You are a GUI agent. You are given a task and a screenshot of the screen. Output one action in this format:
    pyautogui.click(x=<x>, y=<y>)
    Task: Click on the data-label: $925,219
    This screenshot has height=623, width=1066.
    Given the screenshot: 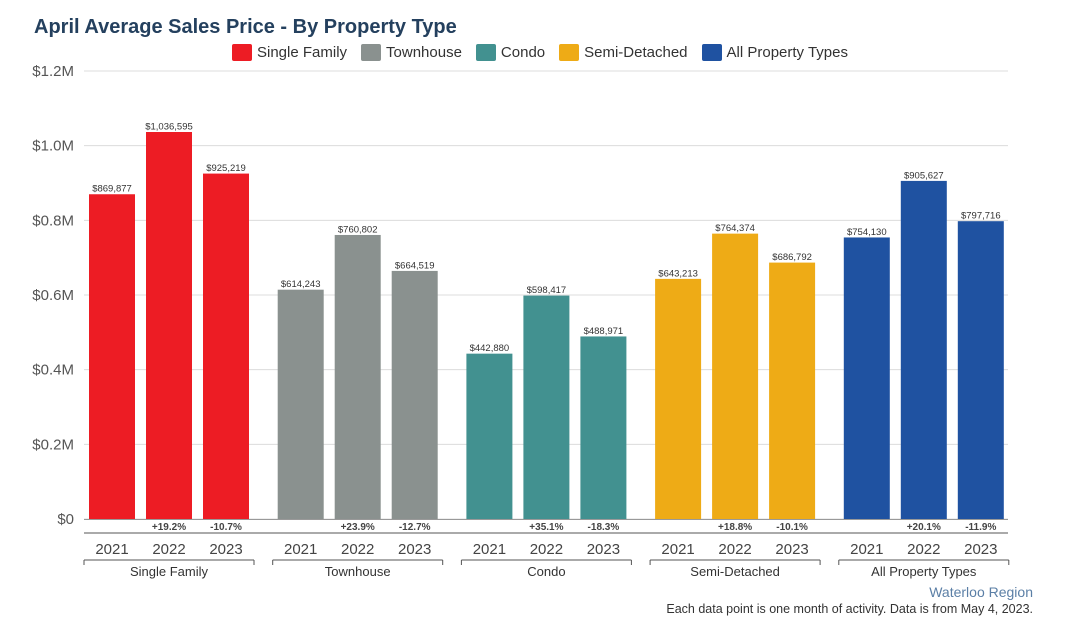 What is the action you would take?
    pyautogui.click(x=226, y=168)
    